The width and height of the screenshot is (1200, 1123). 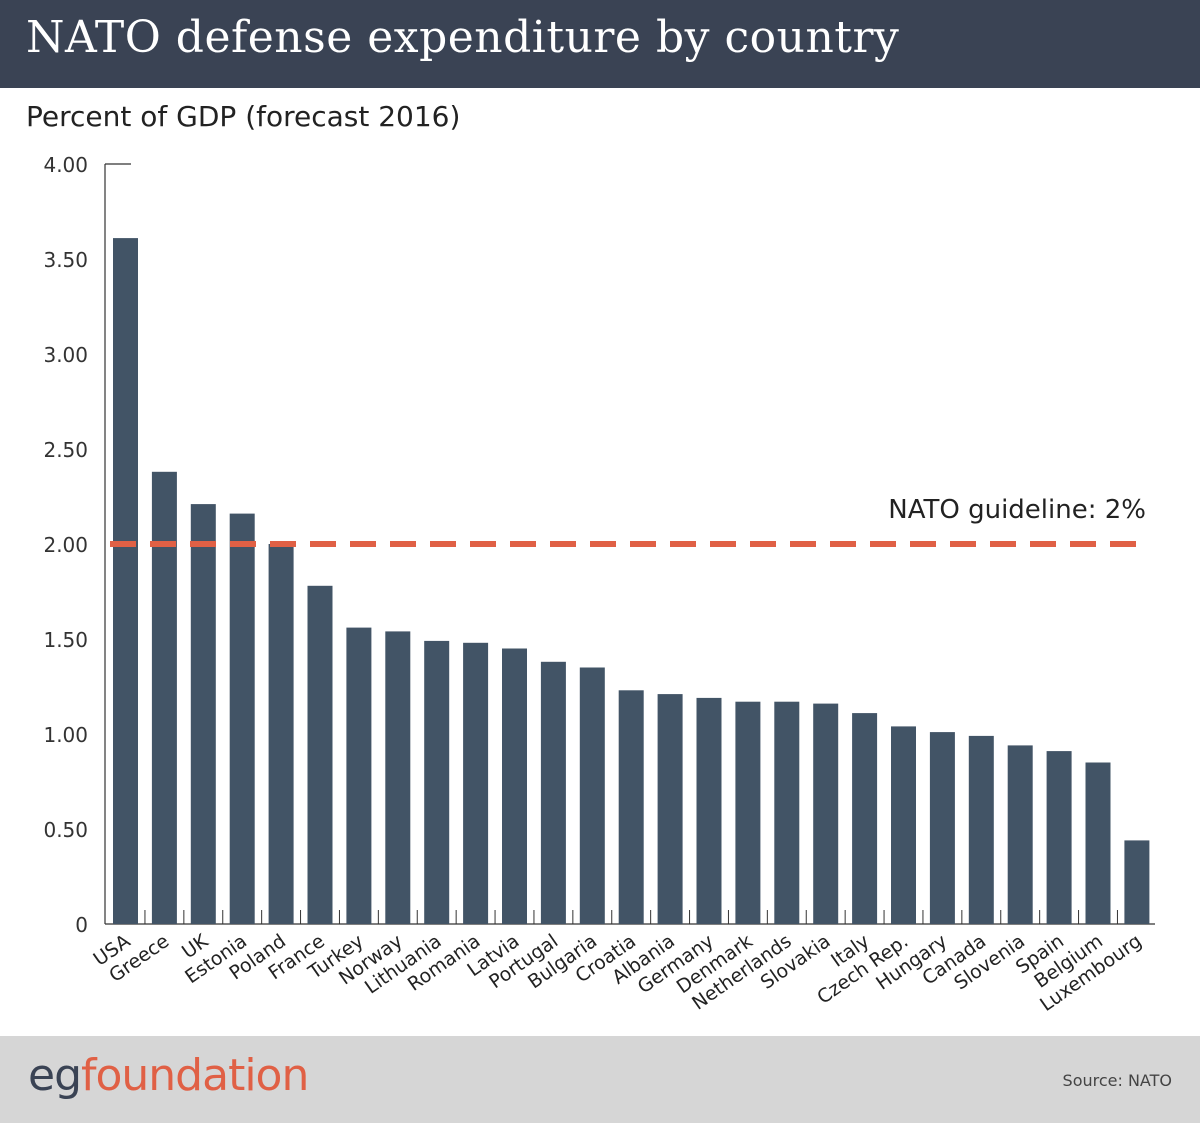 I want to click on bar-belgium, so click(x=1098, y=843).